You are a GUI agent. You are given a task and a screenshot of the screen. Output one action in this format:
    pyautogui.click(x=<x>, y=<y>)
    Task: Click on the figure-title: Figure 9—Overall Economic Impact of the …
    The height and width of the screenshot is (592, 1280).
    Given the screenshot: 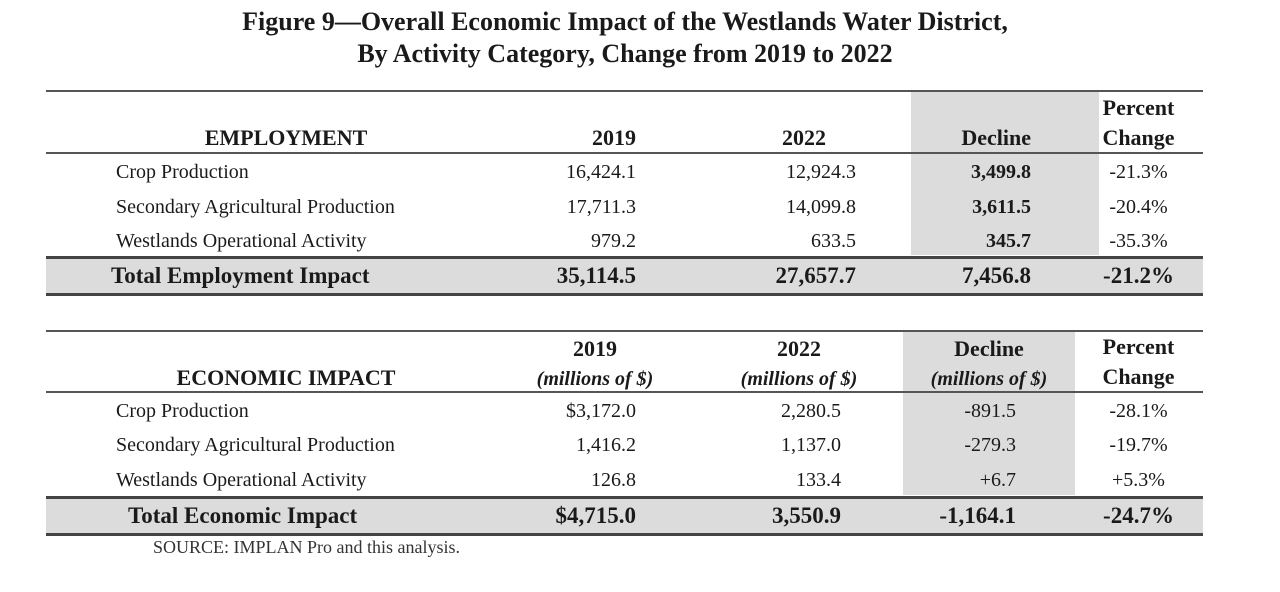 What is the action you would take?
    pyautogui.click(x=625, y=38)
    